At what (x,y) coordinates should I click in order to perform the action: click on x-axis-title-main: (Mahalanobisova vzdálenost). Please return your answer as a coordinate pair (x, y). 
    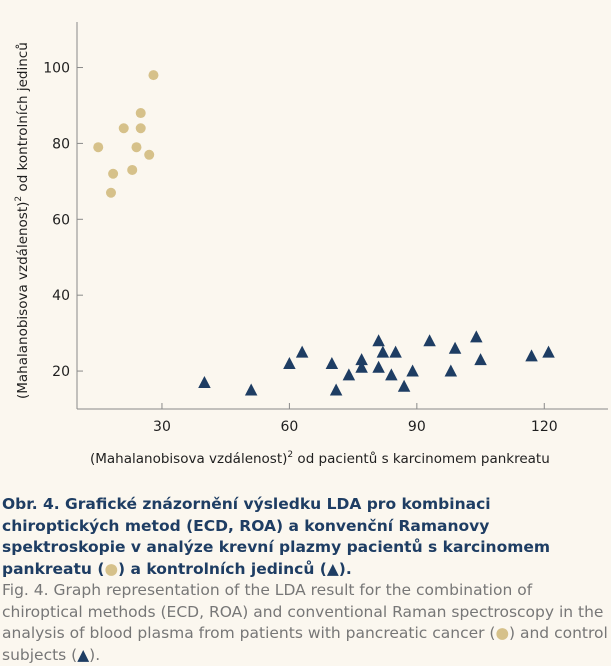
    Looking at the image, I should click on (188, 459).